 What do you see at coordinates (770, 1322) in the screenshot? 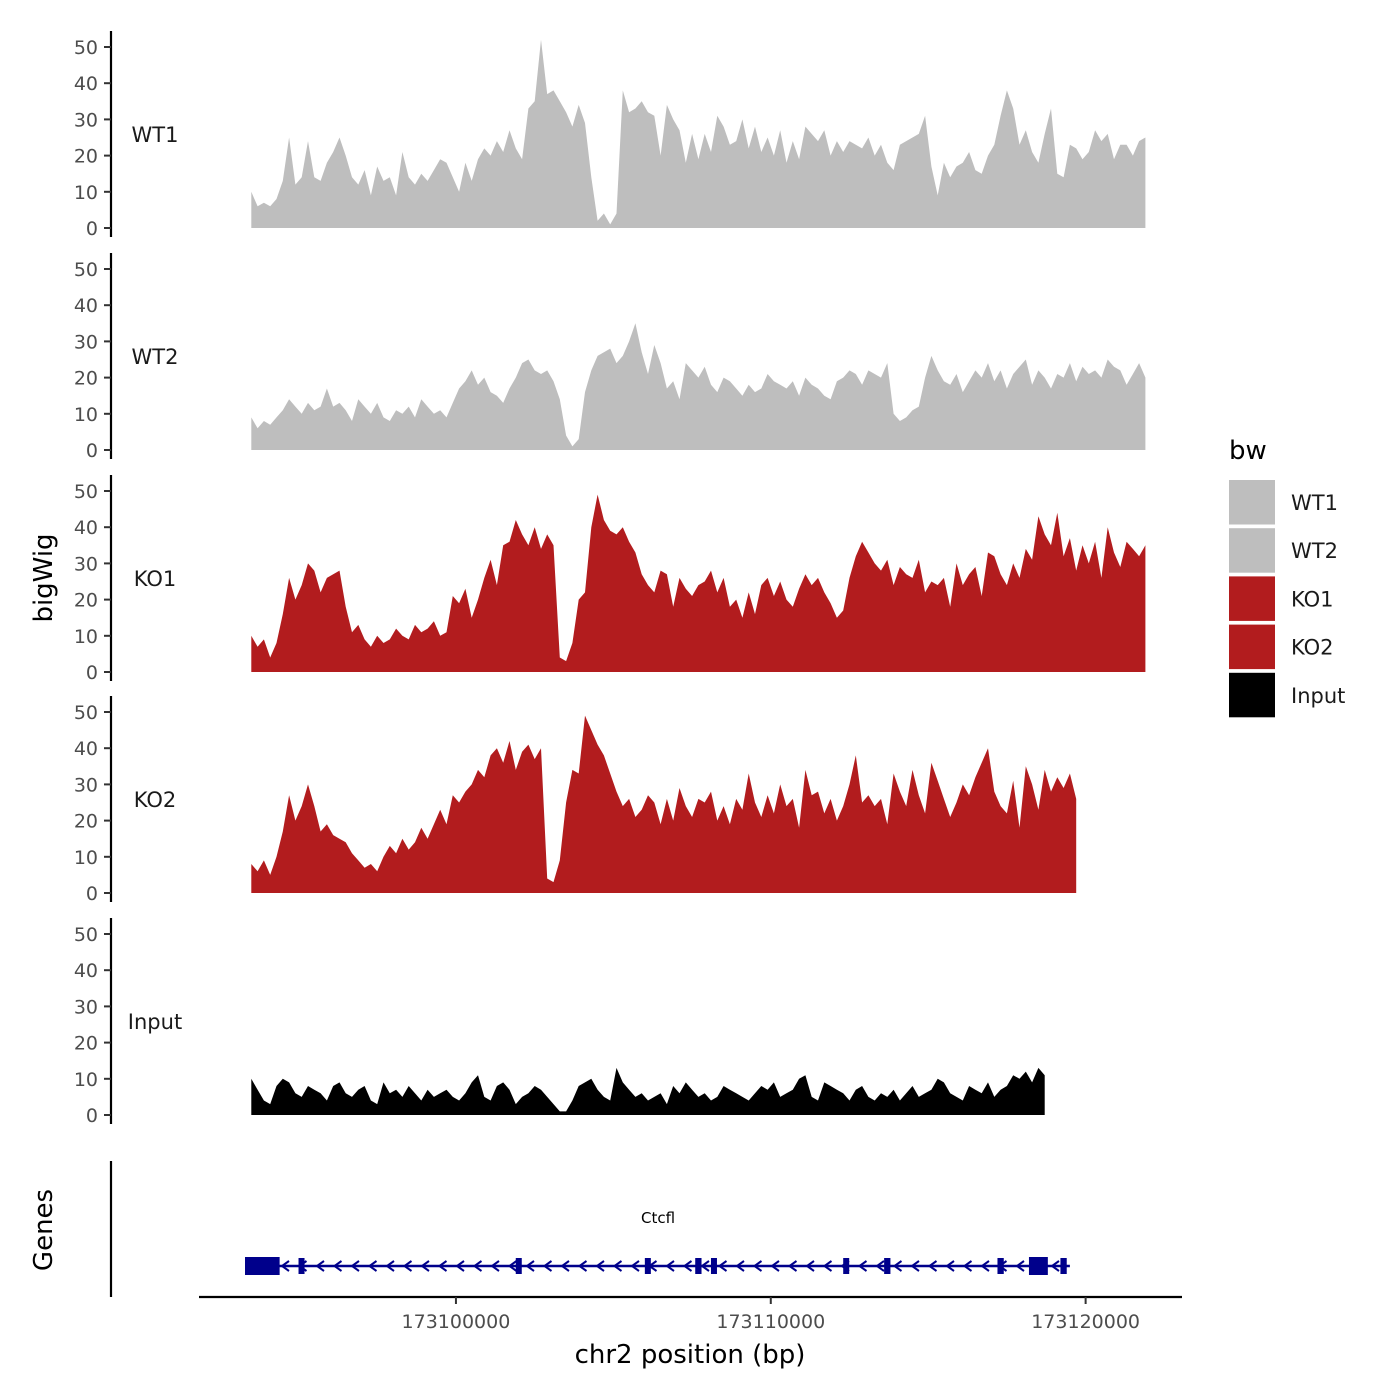
I see `x-tick-label: 173110000` at bounding box center [770, 1322].